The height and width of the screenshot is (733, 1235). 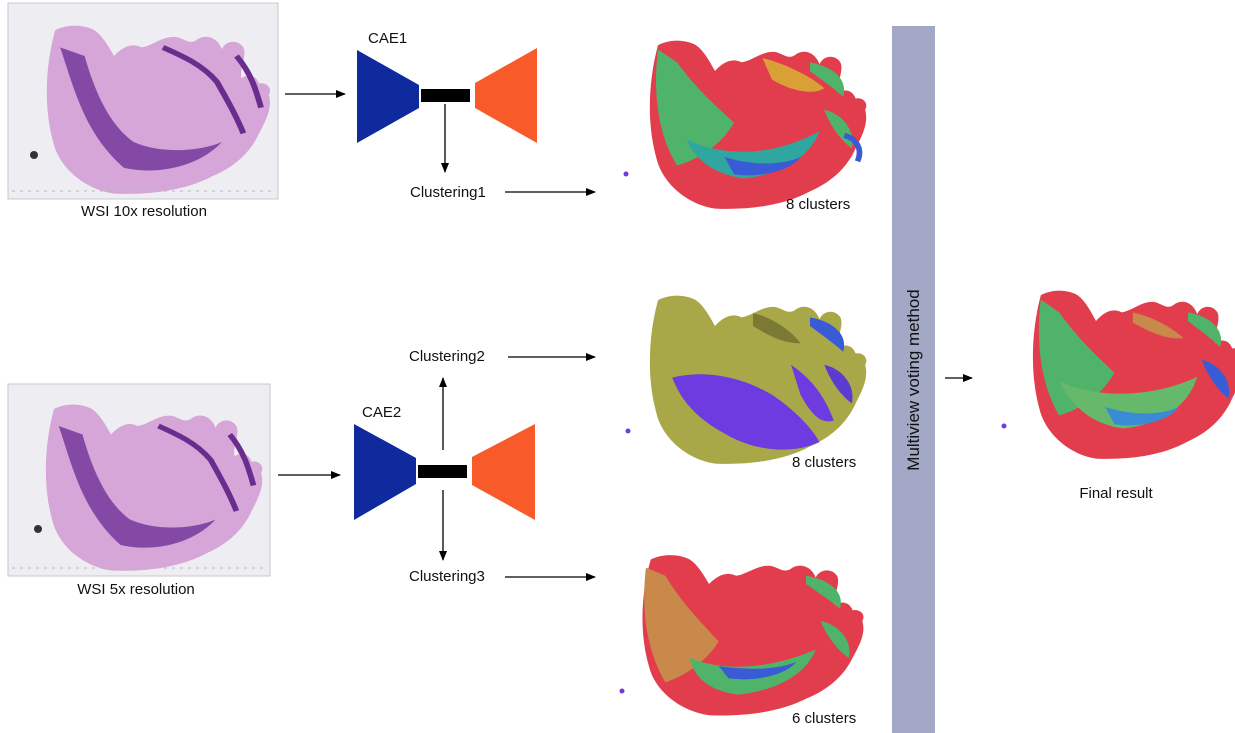 I want to click on final-result-map, so click(x=1118, y=374).